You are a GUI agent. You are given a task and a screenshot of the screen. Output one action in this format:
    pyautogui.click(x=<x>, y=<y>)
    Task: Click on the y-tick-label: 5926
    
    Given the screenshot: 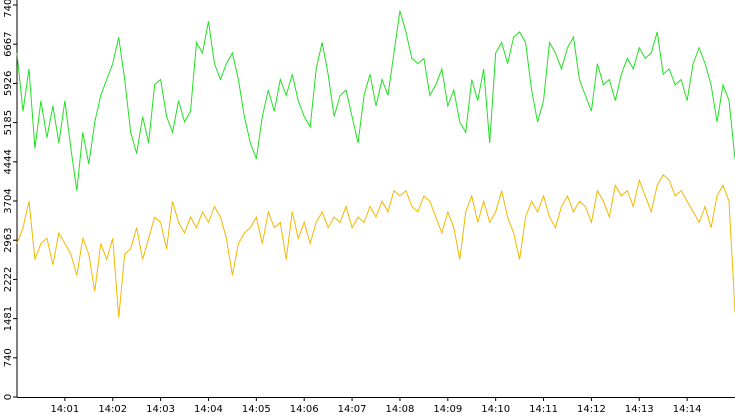 What is the action you would take?
    pyautogui.click(x=8, y=83)
    